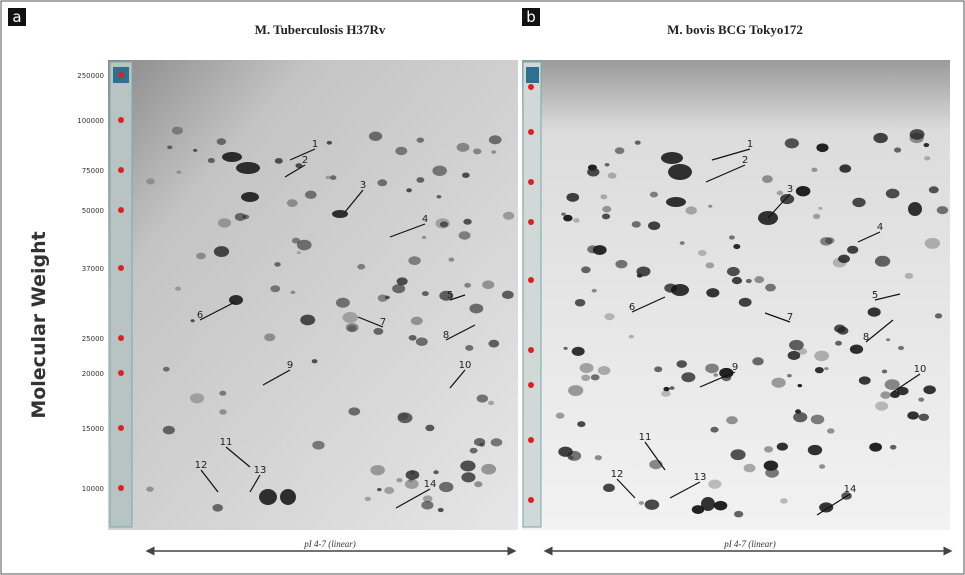 The width and height of the screenshot is (965, 575). Describe the element at coordinates (425, 219) in the screenshot. I see `spot-label: 4` at that location.